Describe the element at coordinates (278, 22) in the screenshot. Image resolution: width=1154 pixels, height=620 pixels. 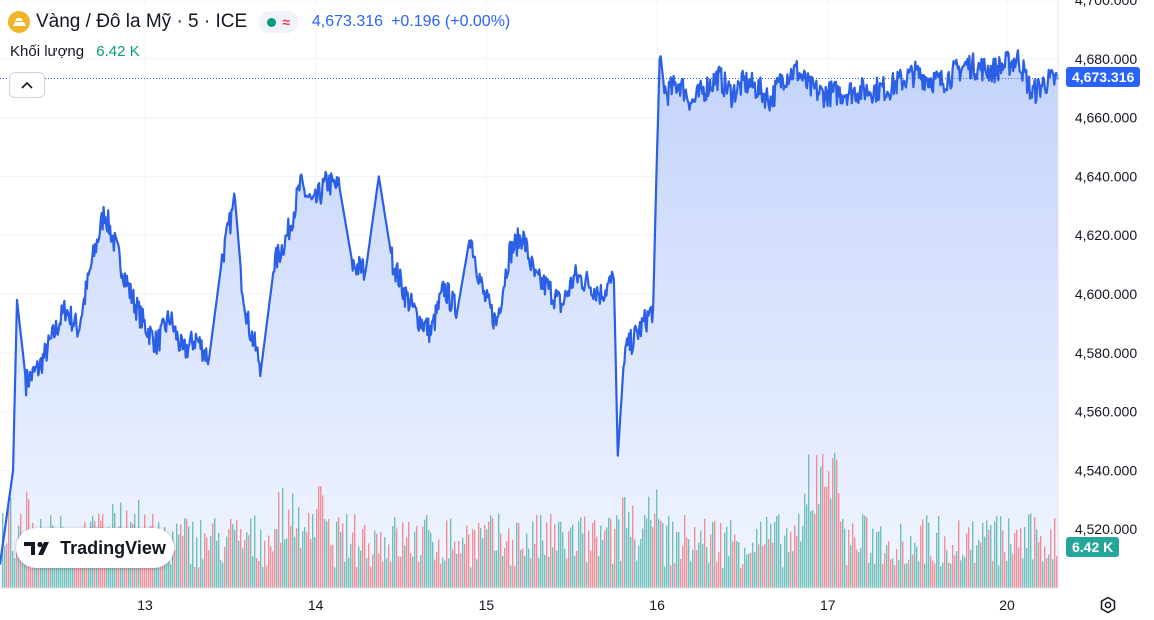
I see `market-status-pill: ≈` at that location.